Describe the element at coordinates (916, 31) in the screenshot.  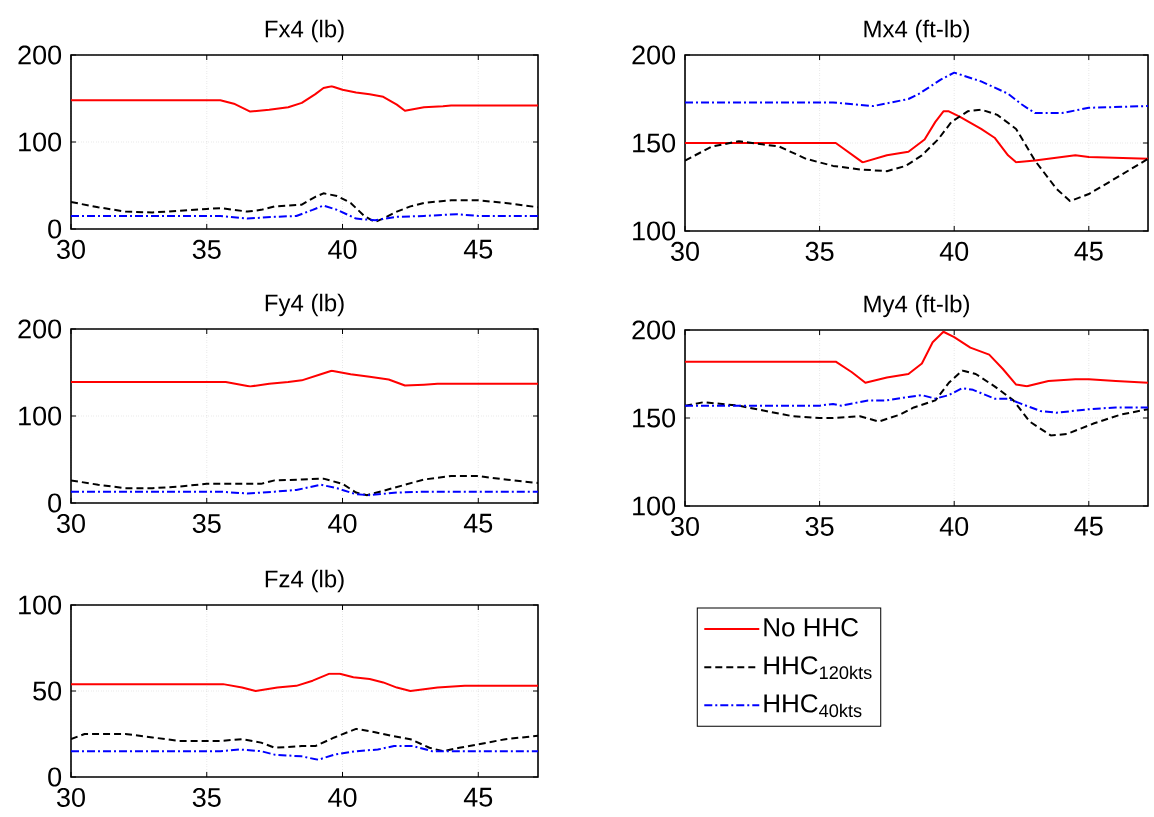
I see `chart-title: Mx4 (ft-lb)` at that location.